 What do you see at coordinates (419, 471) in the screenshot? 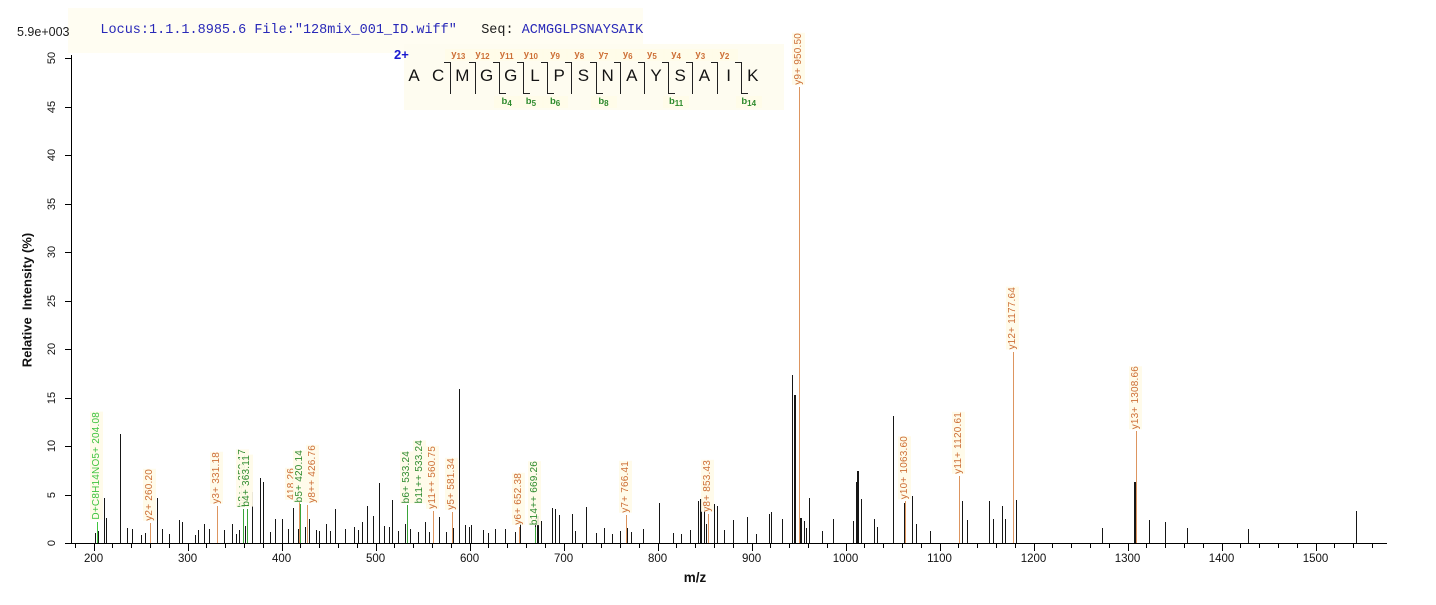
I see `annotation-label: b11++ 533.24` at bounding box center [419, 471].